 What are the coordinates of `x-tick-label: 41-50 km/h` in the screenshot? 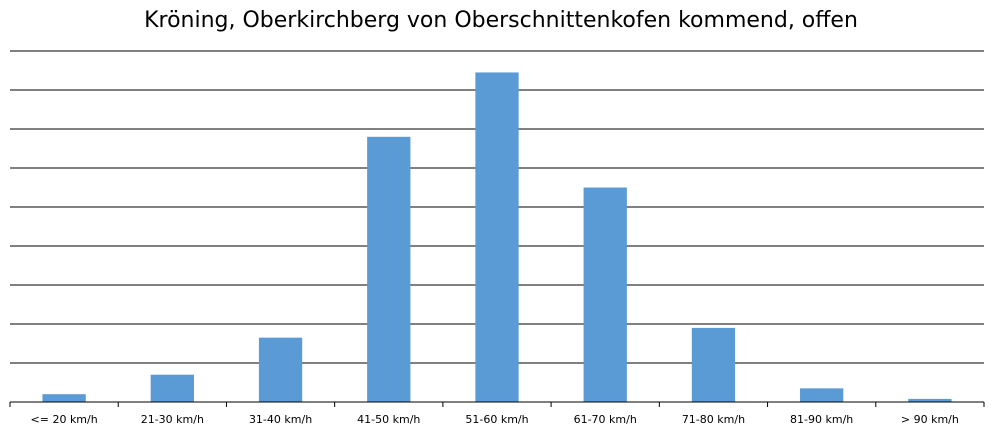 It's located at (388, 419).